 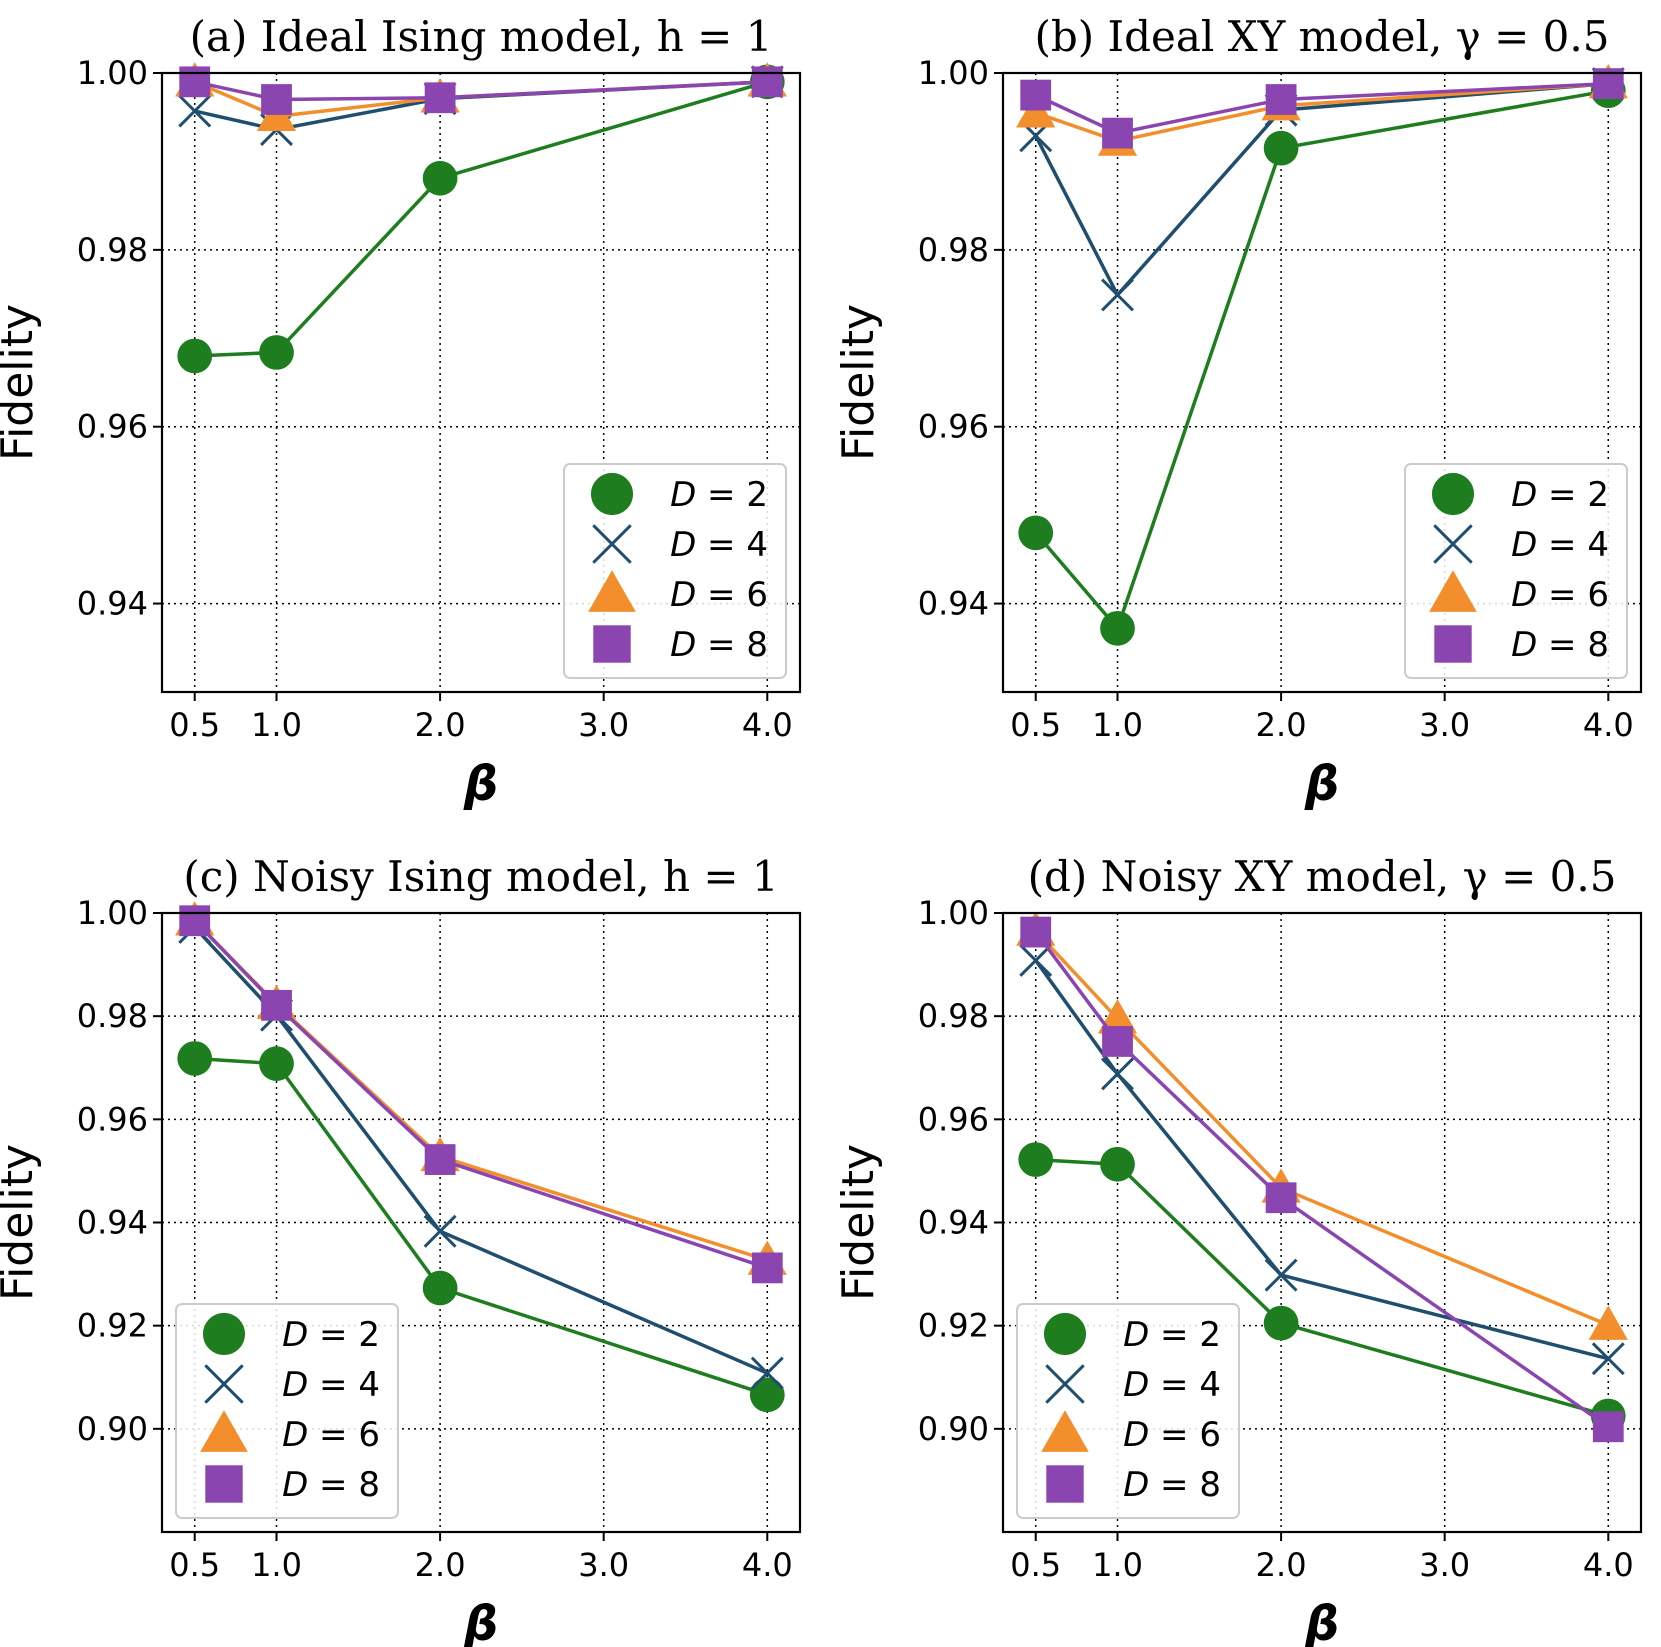 What do you see at coordinates (112, 1429) in the screenshot?
I see `y-tick-label: 0.90` at bounding box center [112, 1429].